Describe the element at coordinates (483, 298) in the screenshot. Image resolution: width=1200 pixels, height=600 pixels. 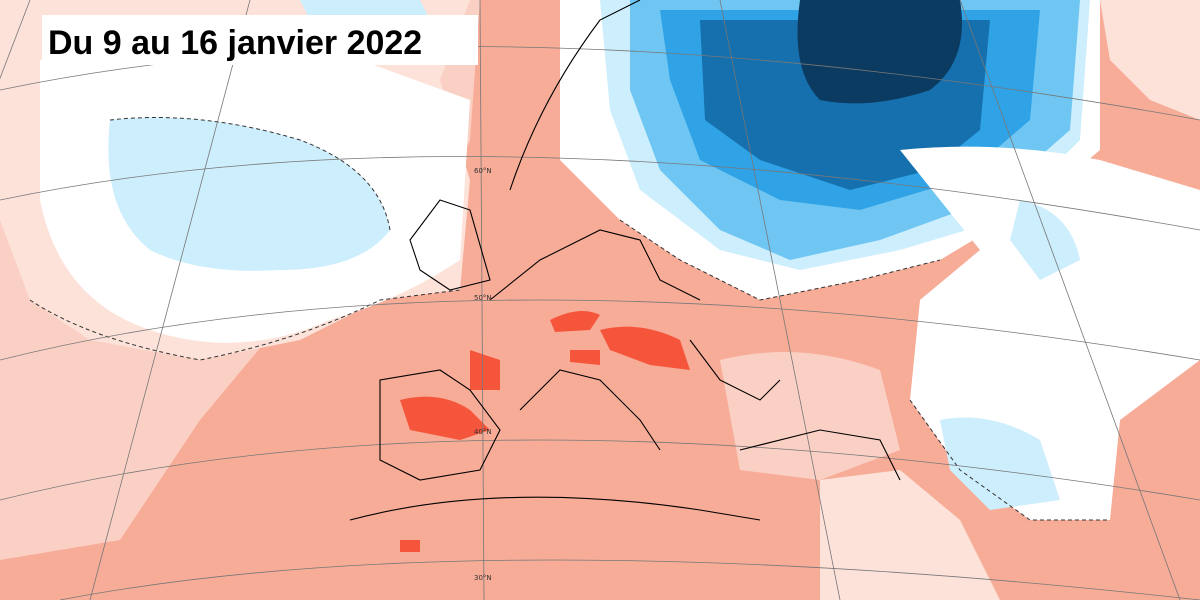
I see `latitude-label: 50°N` at that location.